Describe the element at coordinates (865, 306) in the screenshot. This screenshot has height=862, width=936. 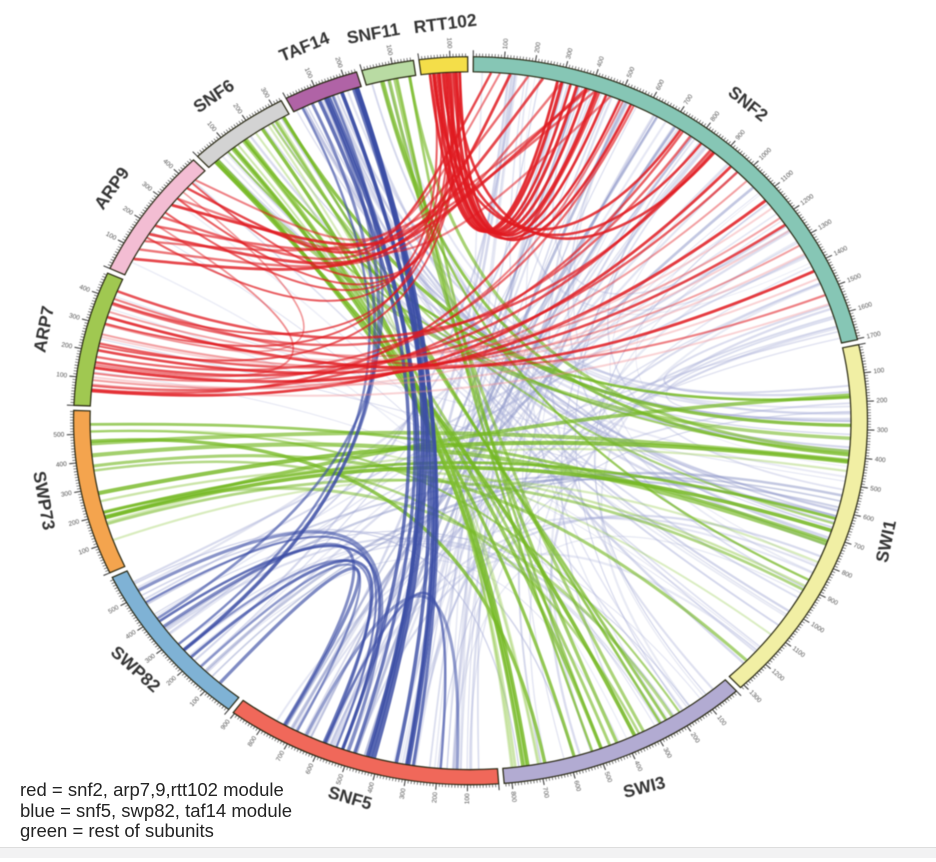
I see `svg-text: 1600` at that location.